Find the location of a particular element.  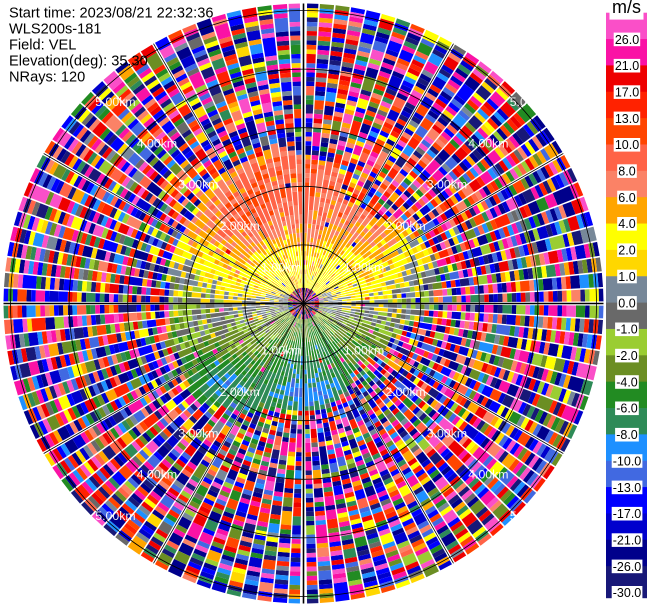

svg-text: -6.0 is located at coordinates (627, 409).